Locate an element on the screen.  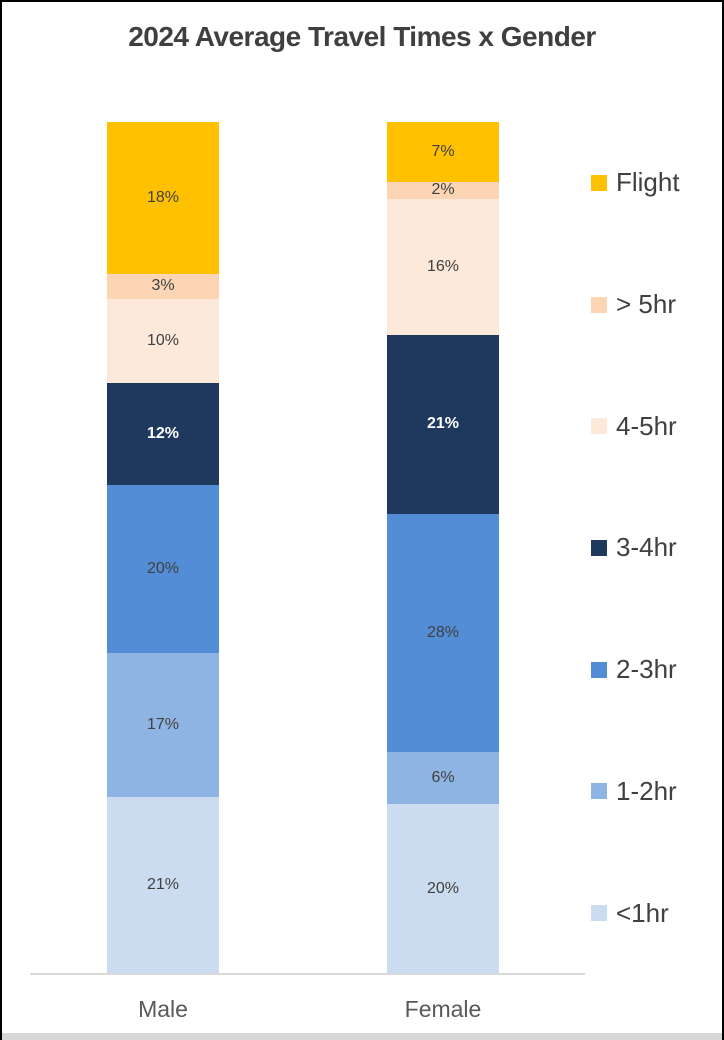
legend-item-1hr: <1hr is located at coordinates (655, 913).